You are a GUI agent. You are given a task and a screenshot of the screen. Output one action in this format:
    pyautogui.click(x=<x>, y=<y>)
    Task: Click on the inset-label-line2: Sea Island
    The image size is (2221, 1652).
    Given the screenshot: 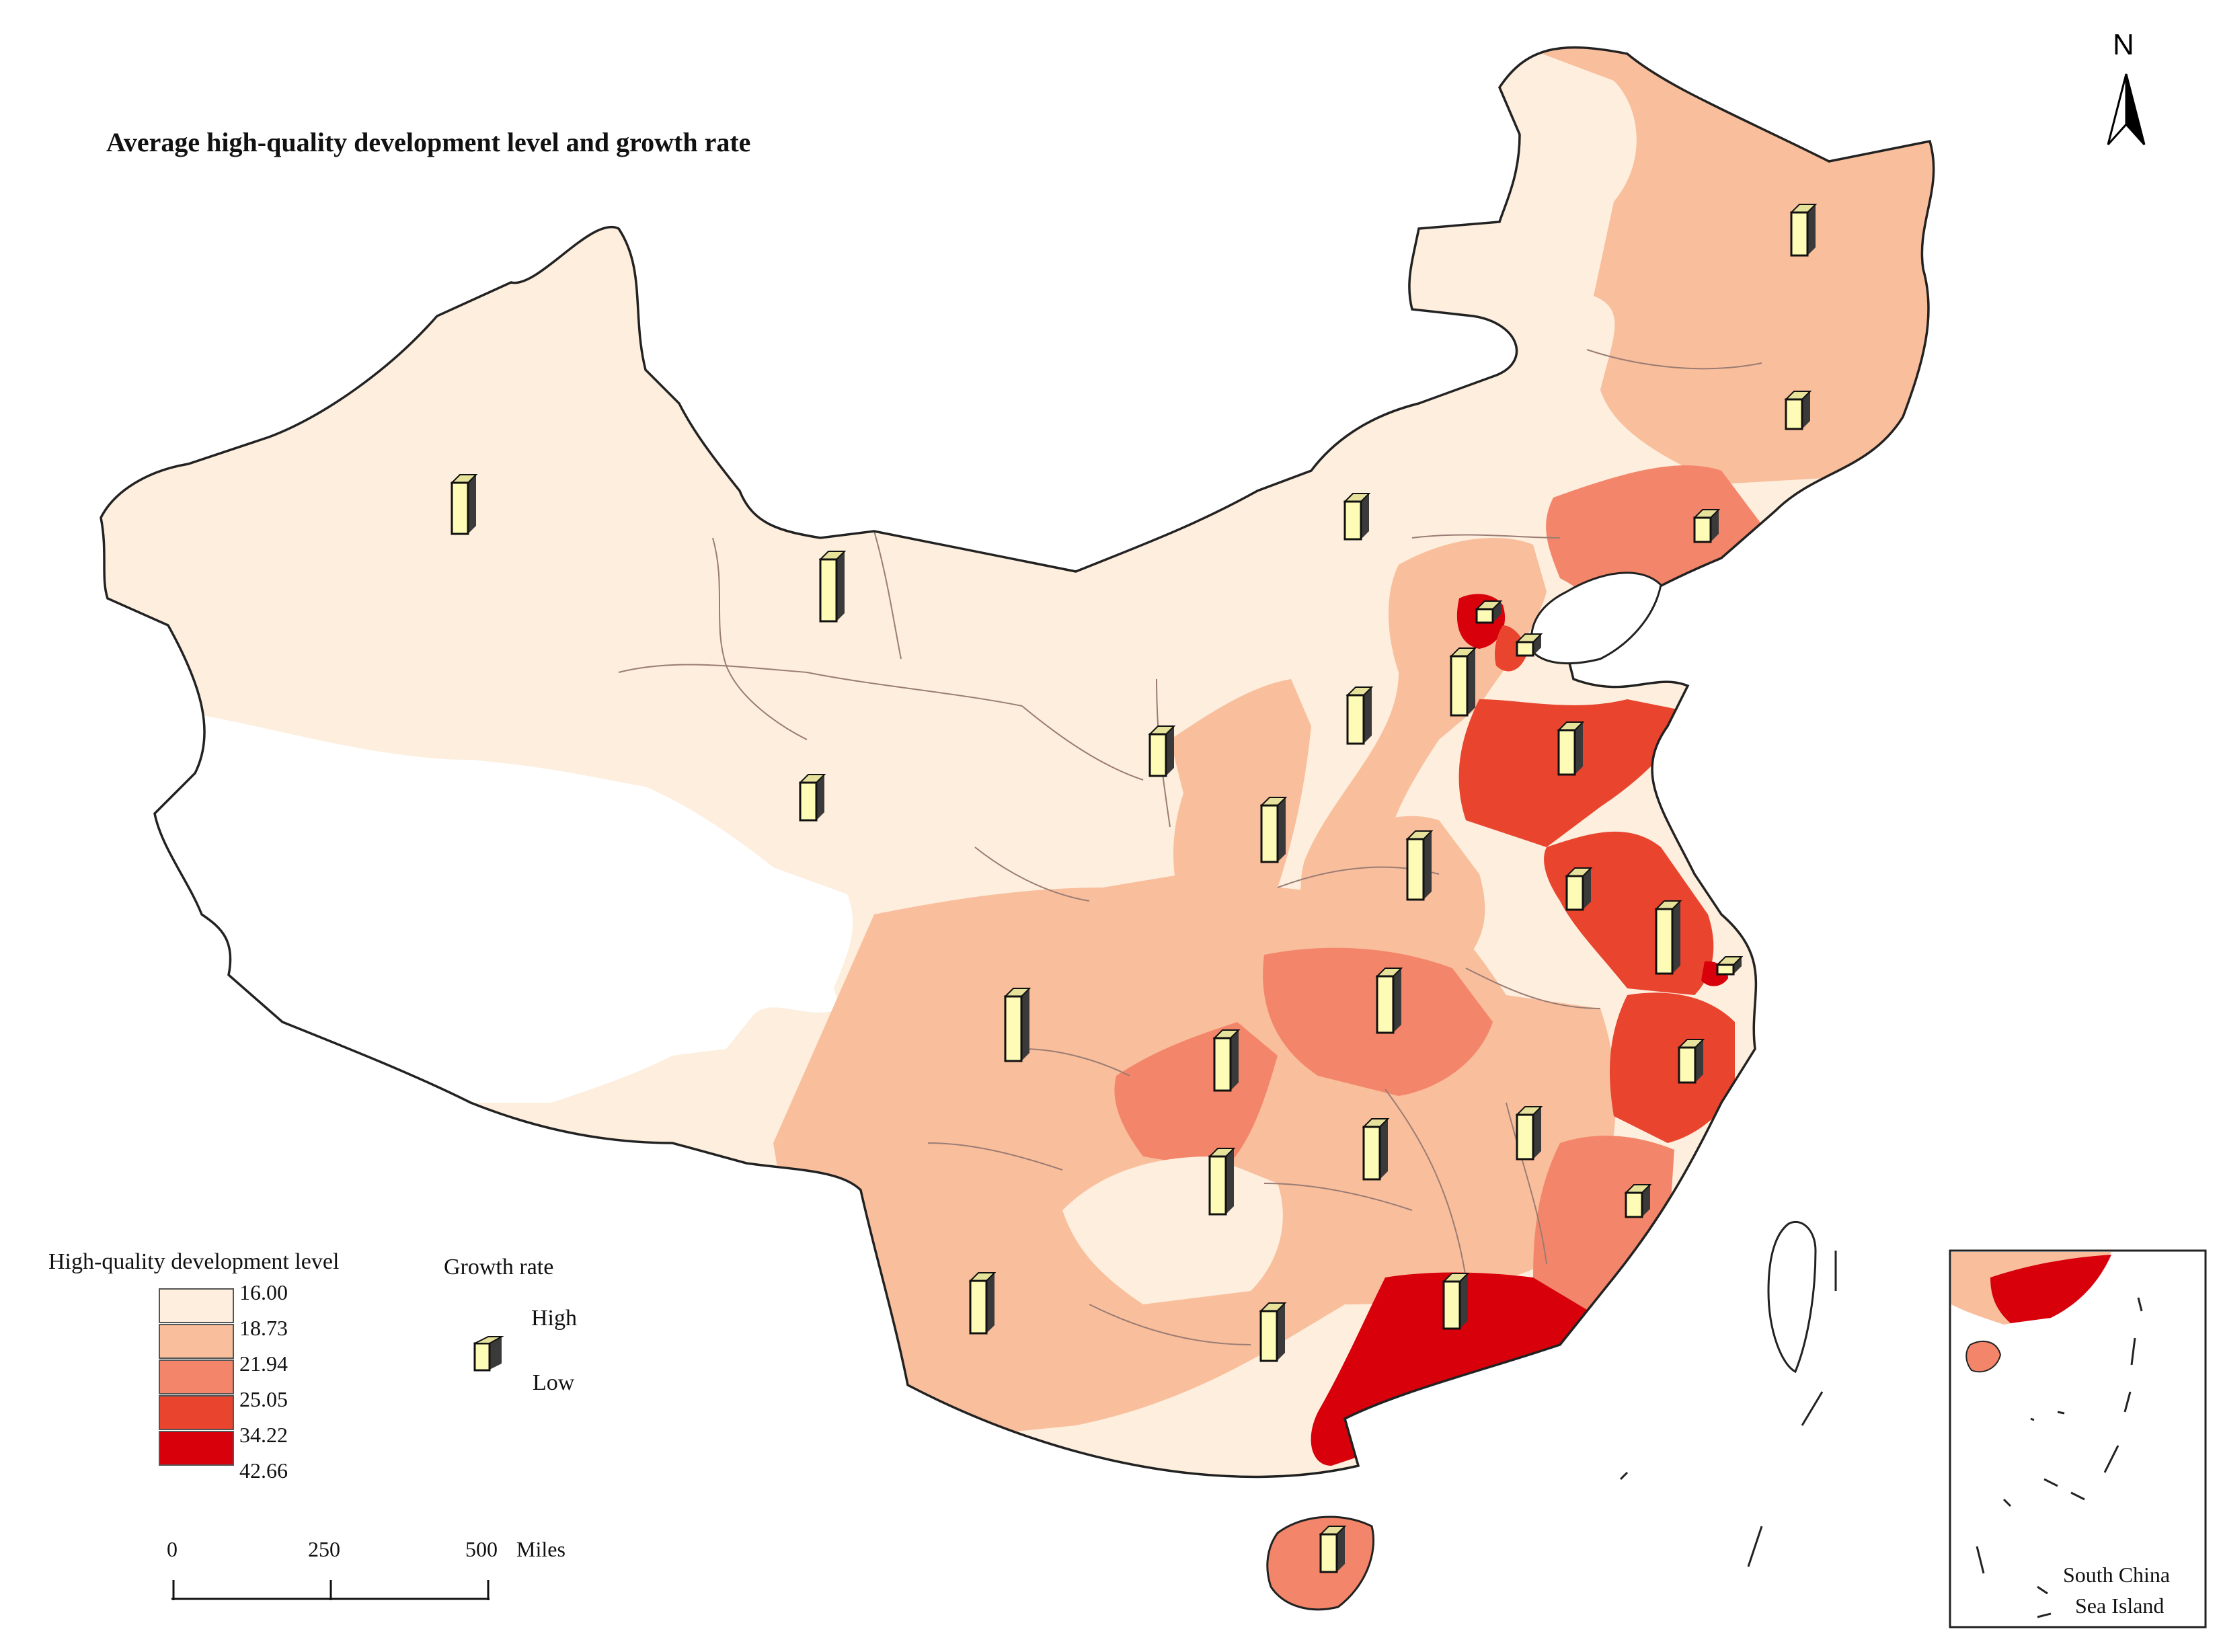 What is the action you would take?
    pyautogui.click(x=2120, y=1606)
    